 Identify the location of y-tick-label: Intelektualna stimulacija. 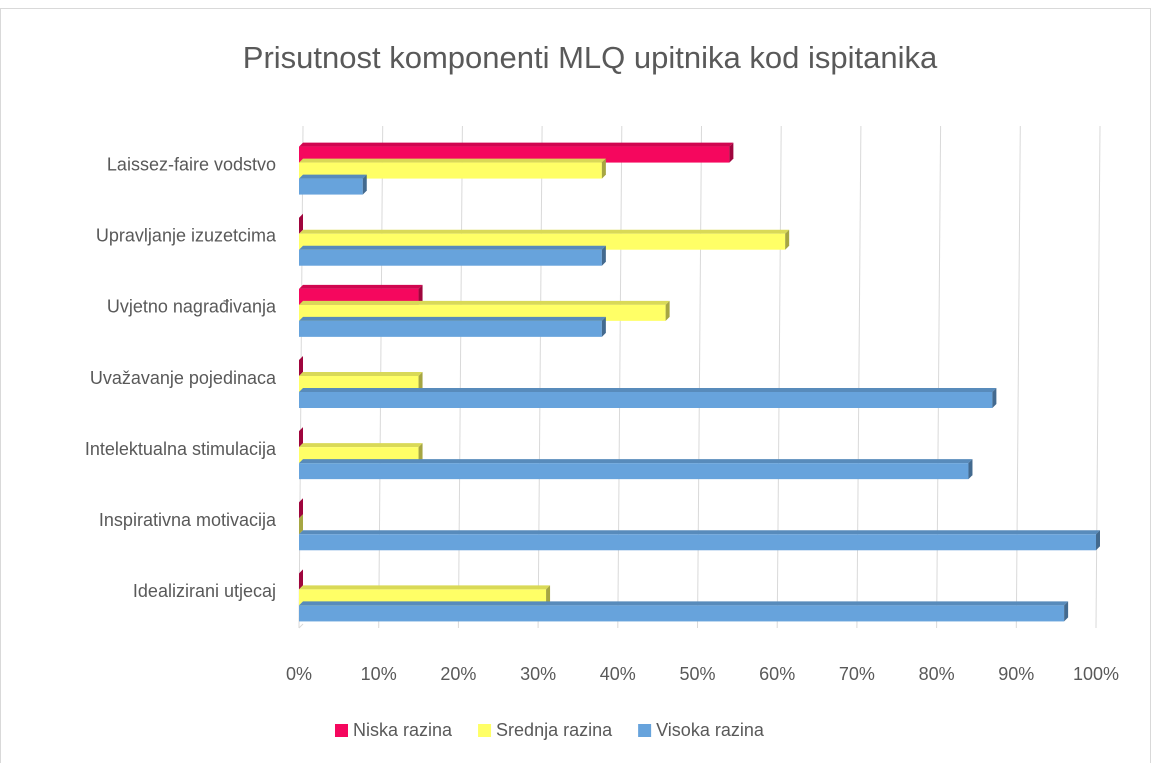
(181, 449).